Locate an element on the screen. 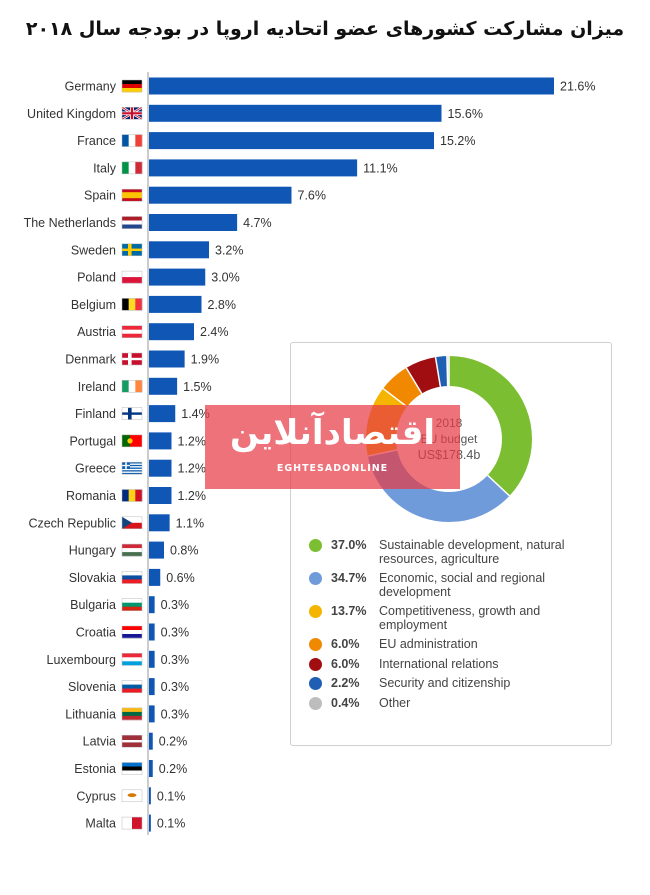 The width and height of the screenshot is (650, 895). value-label-denmark: 1.9% is located at coordinates (205, 360).